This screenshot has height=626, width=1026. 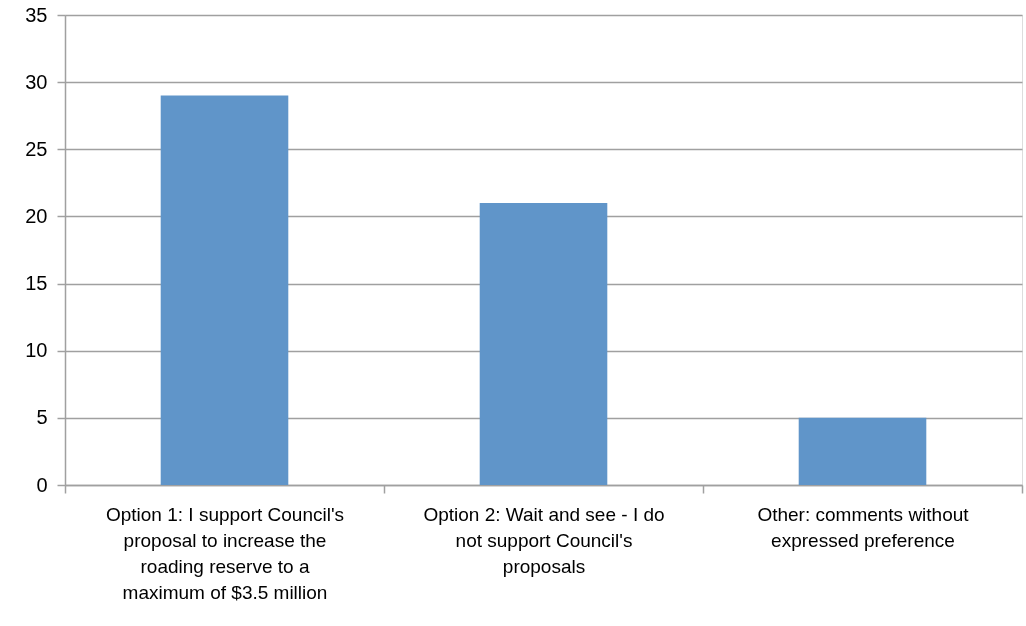 What do you see at coordinates (36, 350) in the screenshot?
I see `y-tick-label: 10` at bounding box center [36, 350].